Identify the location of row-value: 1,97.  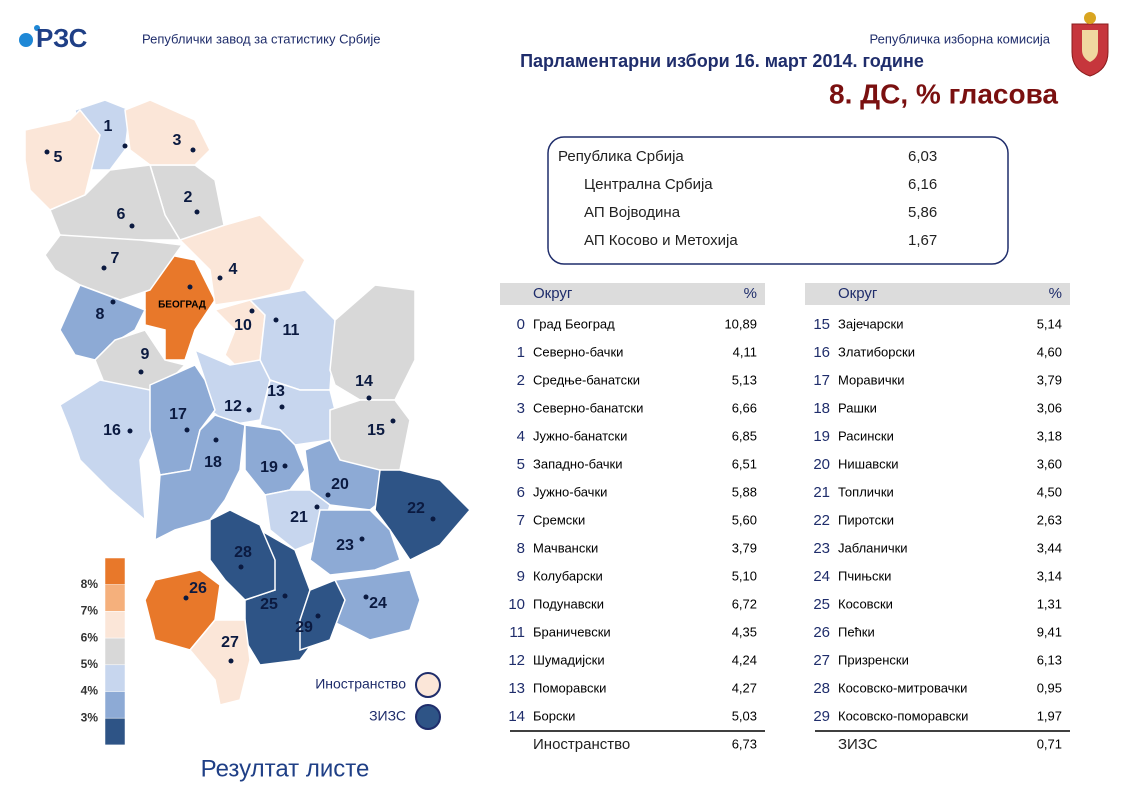
(1049, 715).